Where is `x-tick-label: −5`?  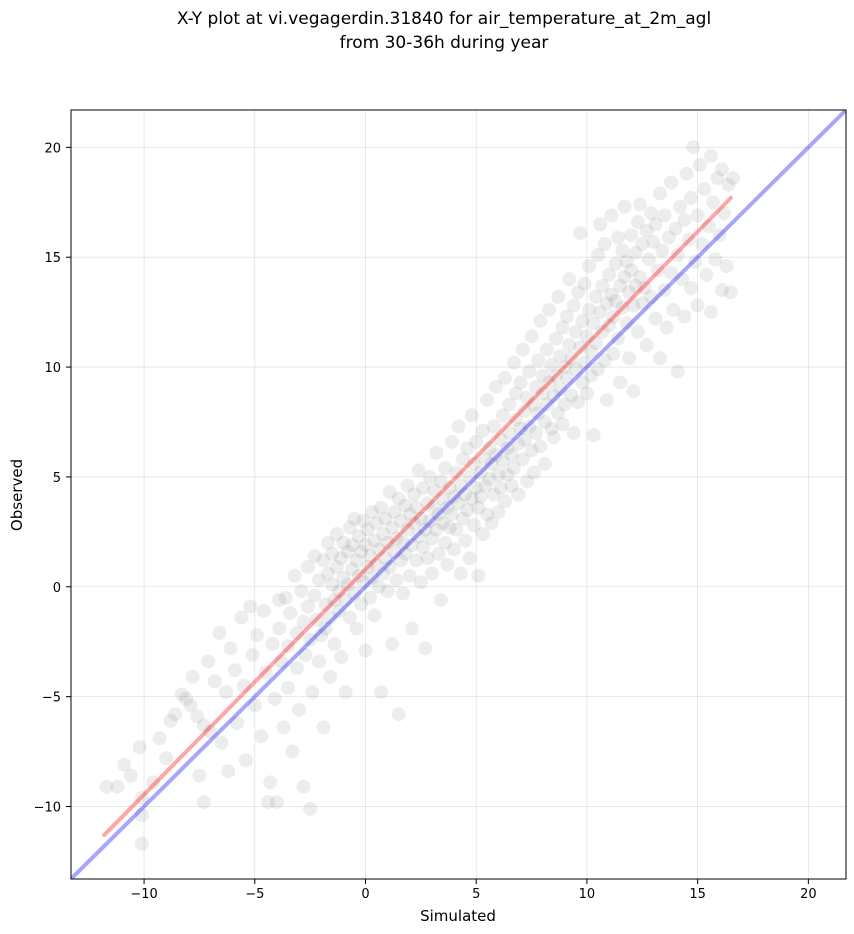
x-tick-label: −5 is located at coordinates (254, 894).